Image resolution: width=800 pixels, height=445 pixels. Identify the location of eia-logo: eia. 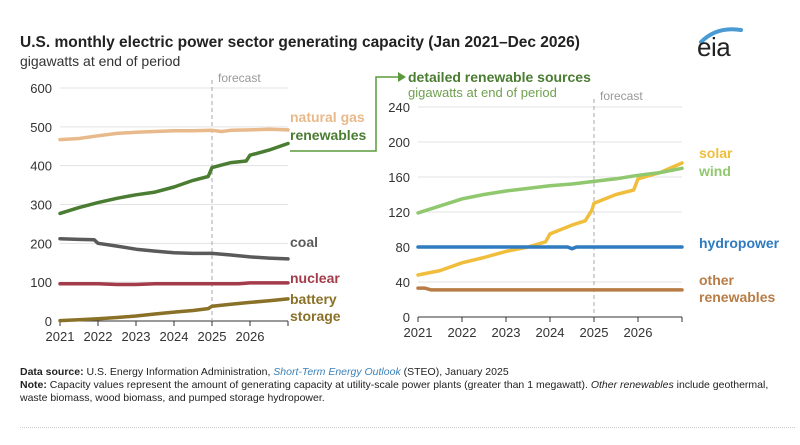
(727, 42).